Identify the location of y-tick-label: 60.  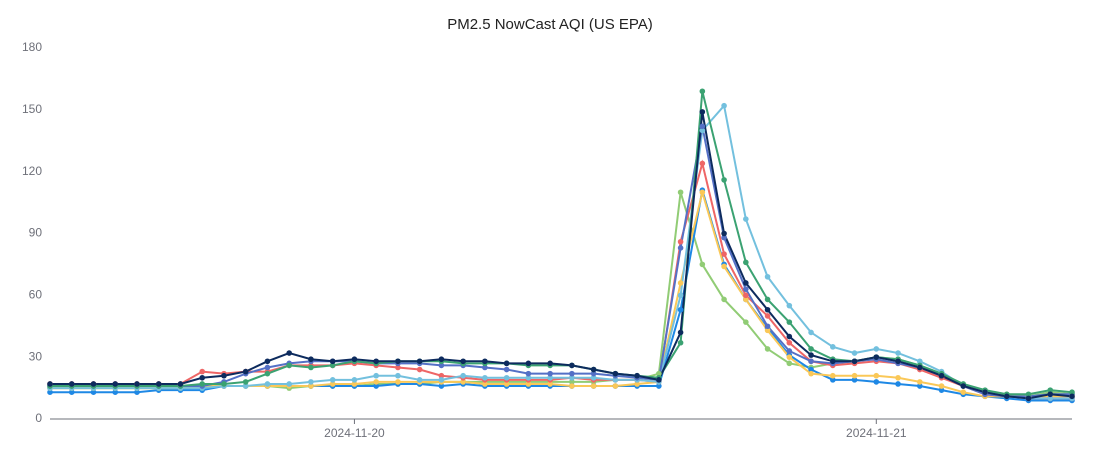
(36, 295).